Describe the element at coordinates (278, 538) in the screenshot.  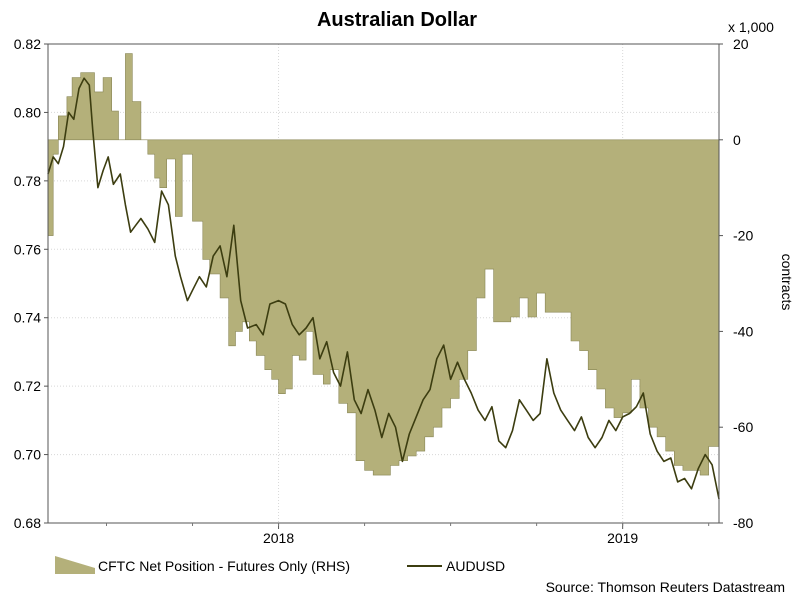
I see `x-tick-label: 2018` at that location.